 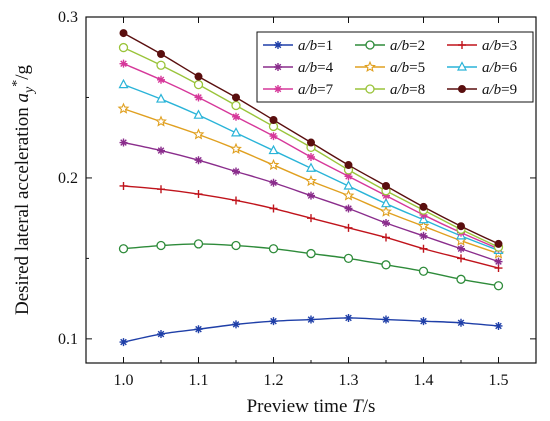 What do you see at coordinates (68, 339) in the screenshot?
I see `y-tick-label: 0.1` at bounding box center [68, 339].